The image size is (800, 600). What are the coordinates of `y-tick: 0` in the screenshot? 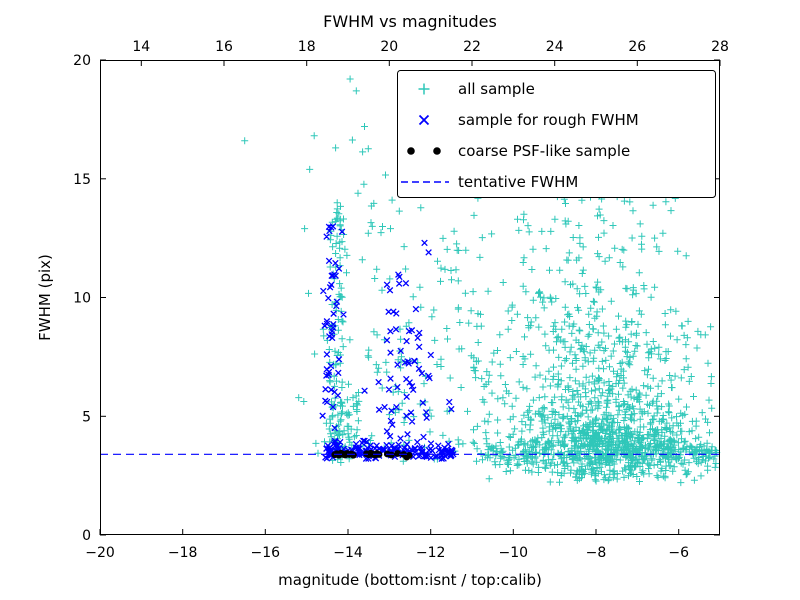 It's located at (86, 536).